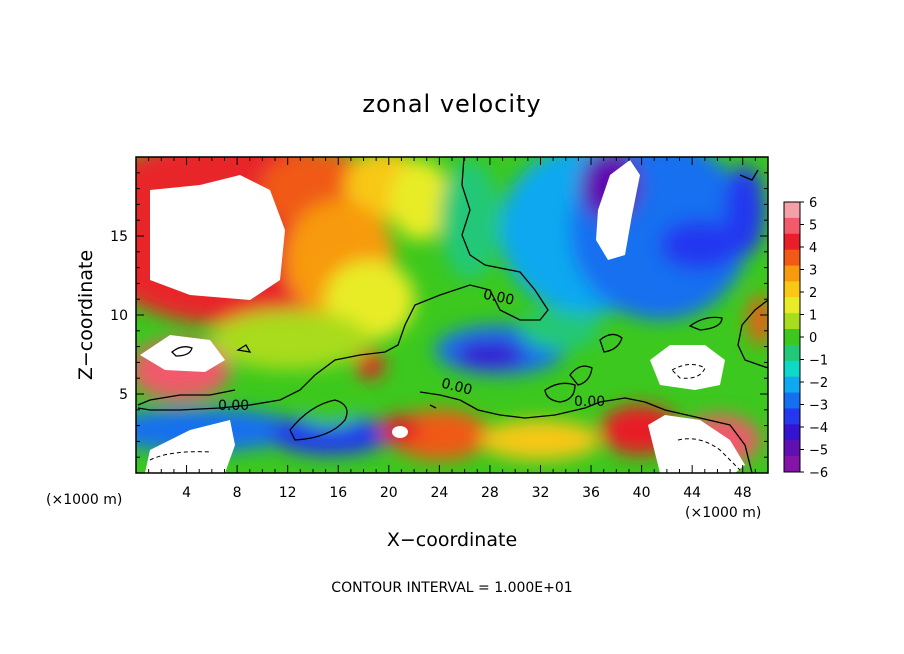  I want to click on x-axis-label: X−coordinate, so click(452, 540).